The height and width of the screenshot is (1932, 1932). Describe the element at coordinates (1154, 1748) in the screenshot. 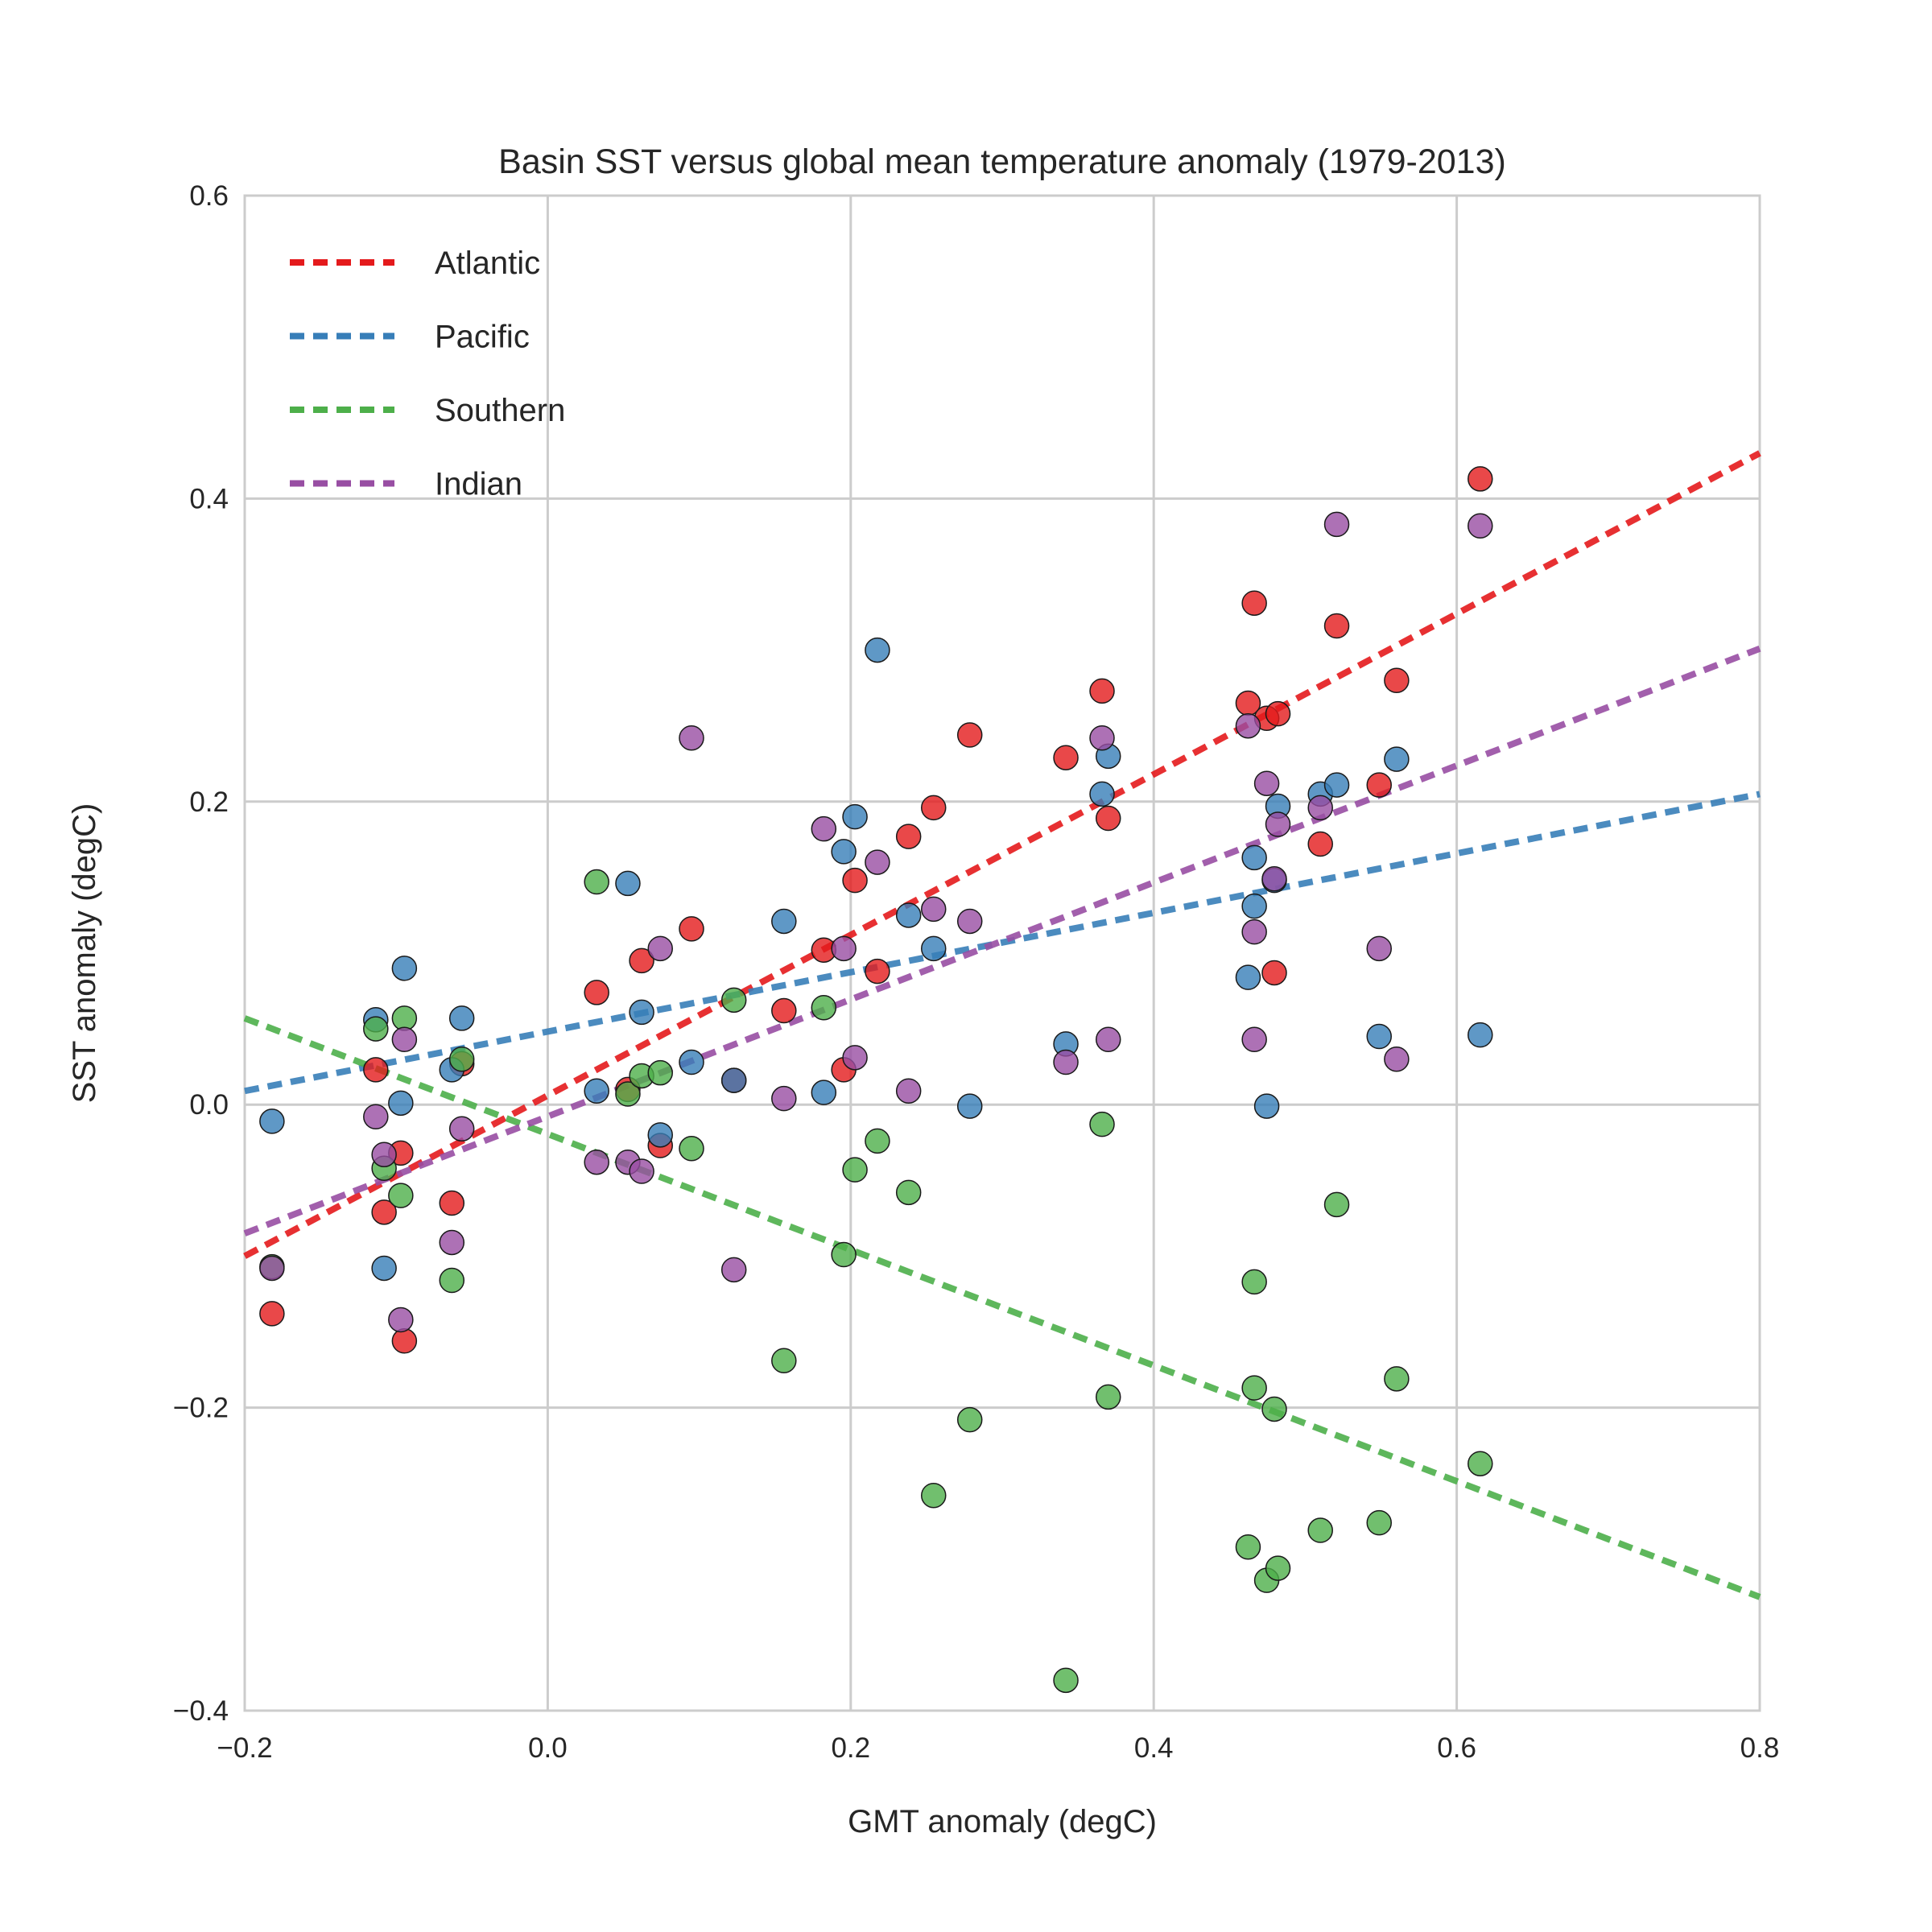

I see `x-tick-label: 0.4` at that location.